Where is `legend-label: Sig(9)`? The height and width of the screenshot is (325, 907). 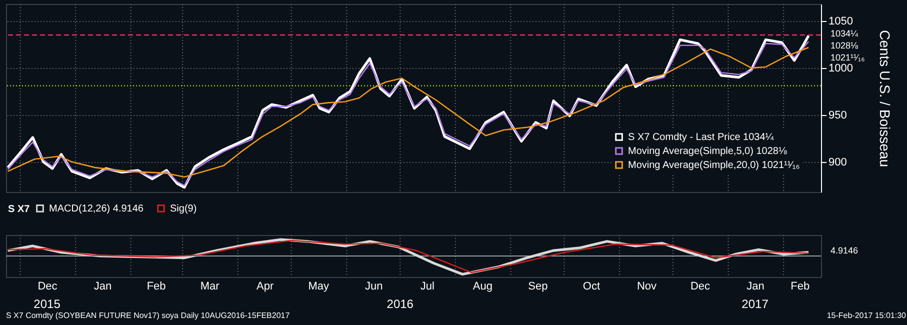 legend-label: Sig(9) is located at coordinates (183, 208).